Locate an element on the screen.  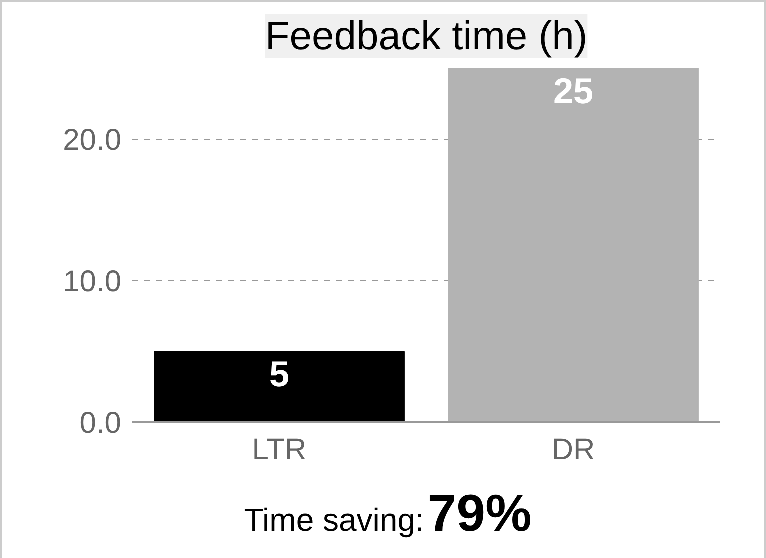
x-tick-label: LTR is located at coordinates (279, 450).